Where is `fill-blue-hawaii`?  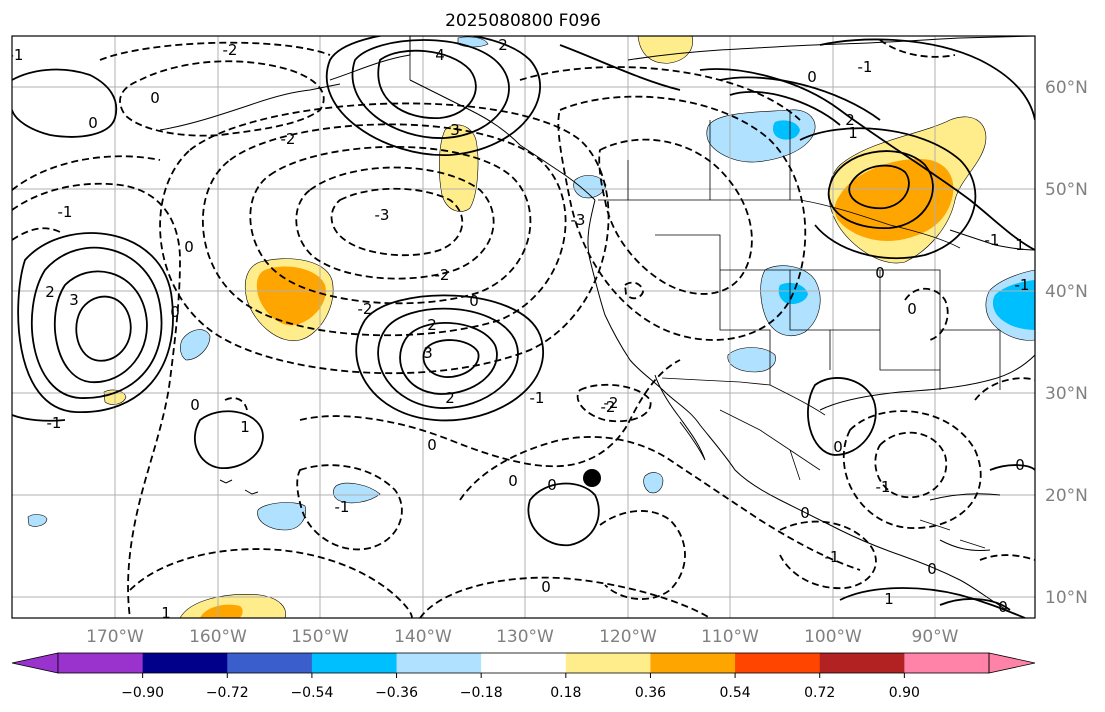
fill-blue-hawaii is located at coordinates (281, 516).